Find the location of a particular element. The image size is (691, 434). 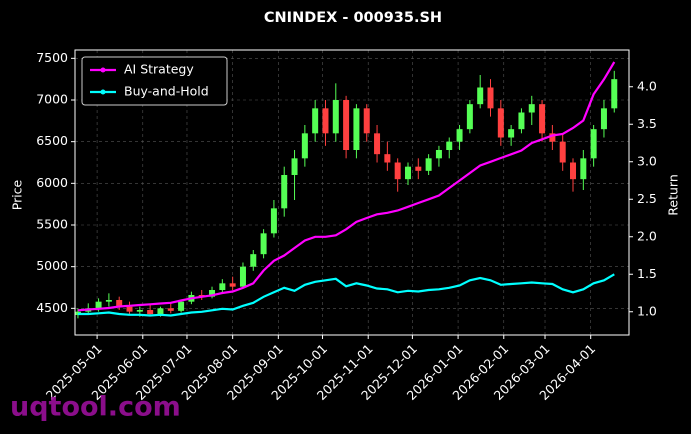

legend-box is located at coordinates (154, 81).